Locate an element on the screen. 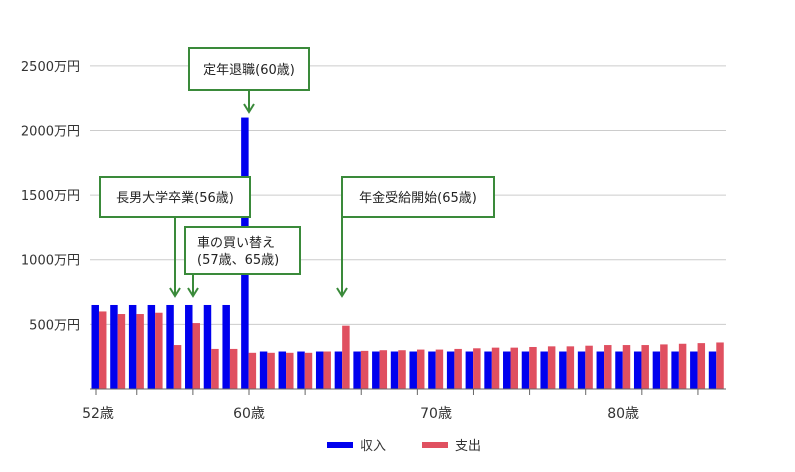 Image resolution: width=795 pixels, height=472 pixels. x-tick-label: 60歳 is located at coordinates (249, 414).